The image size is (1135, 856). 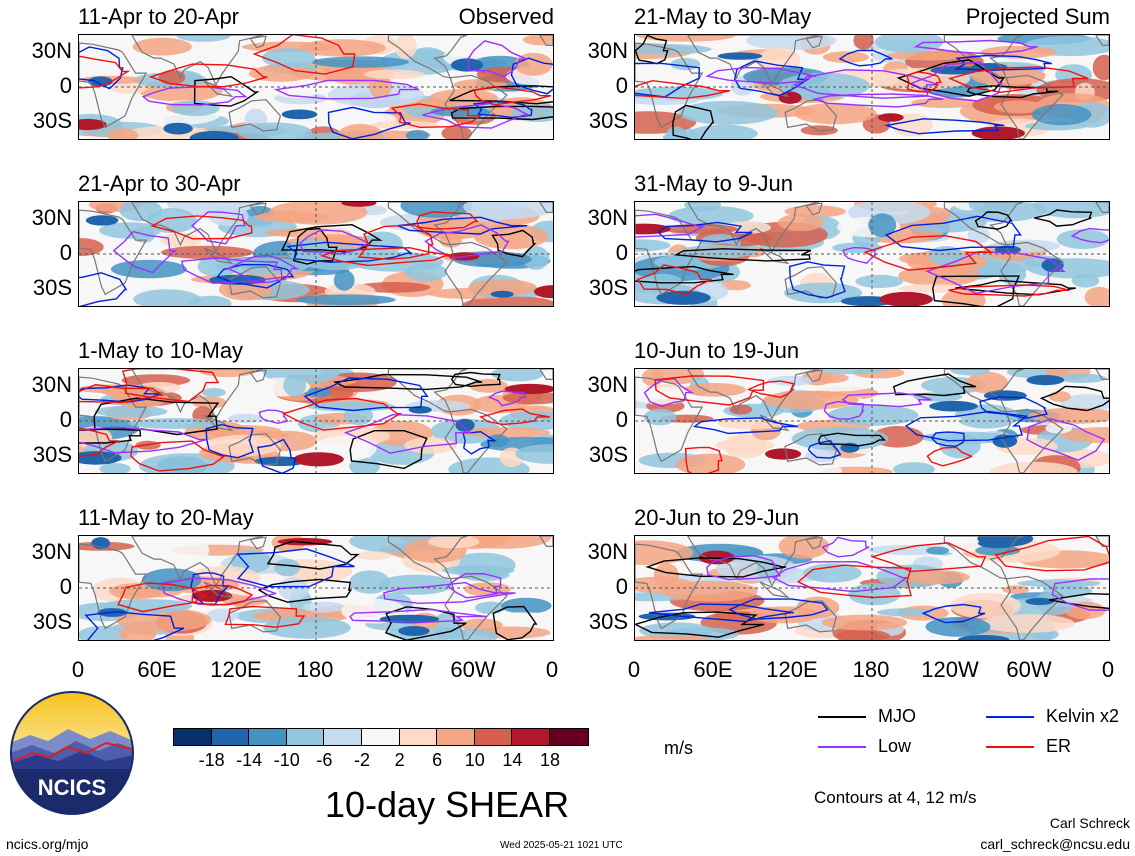 I want to click on panel-title: 11-Apr to 20-Apr, so click(x=159, y=16).